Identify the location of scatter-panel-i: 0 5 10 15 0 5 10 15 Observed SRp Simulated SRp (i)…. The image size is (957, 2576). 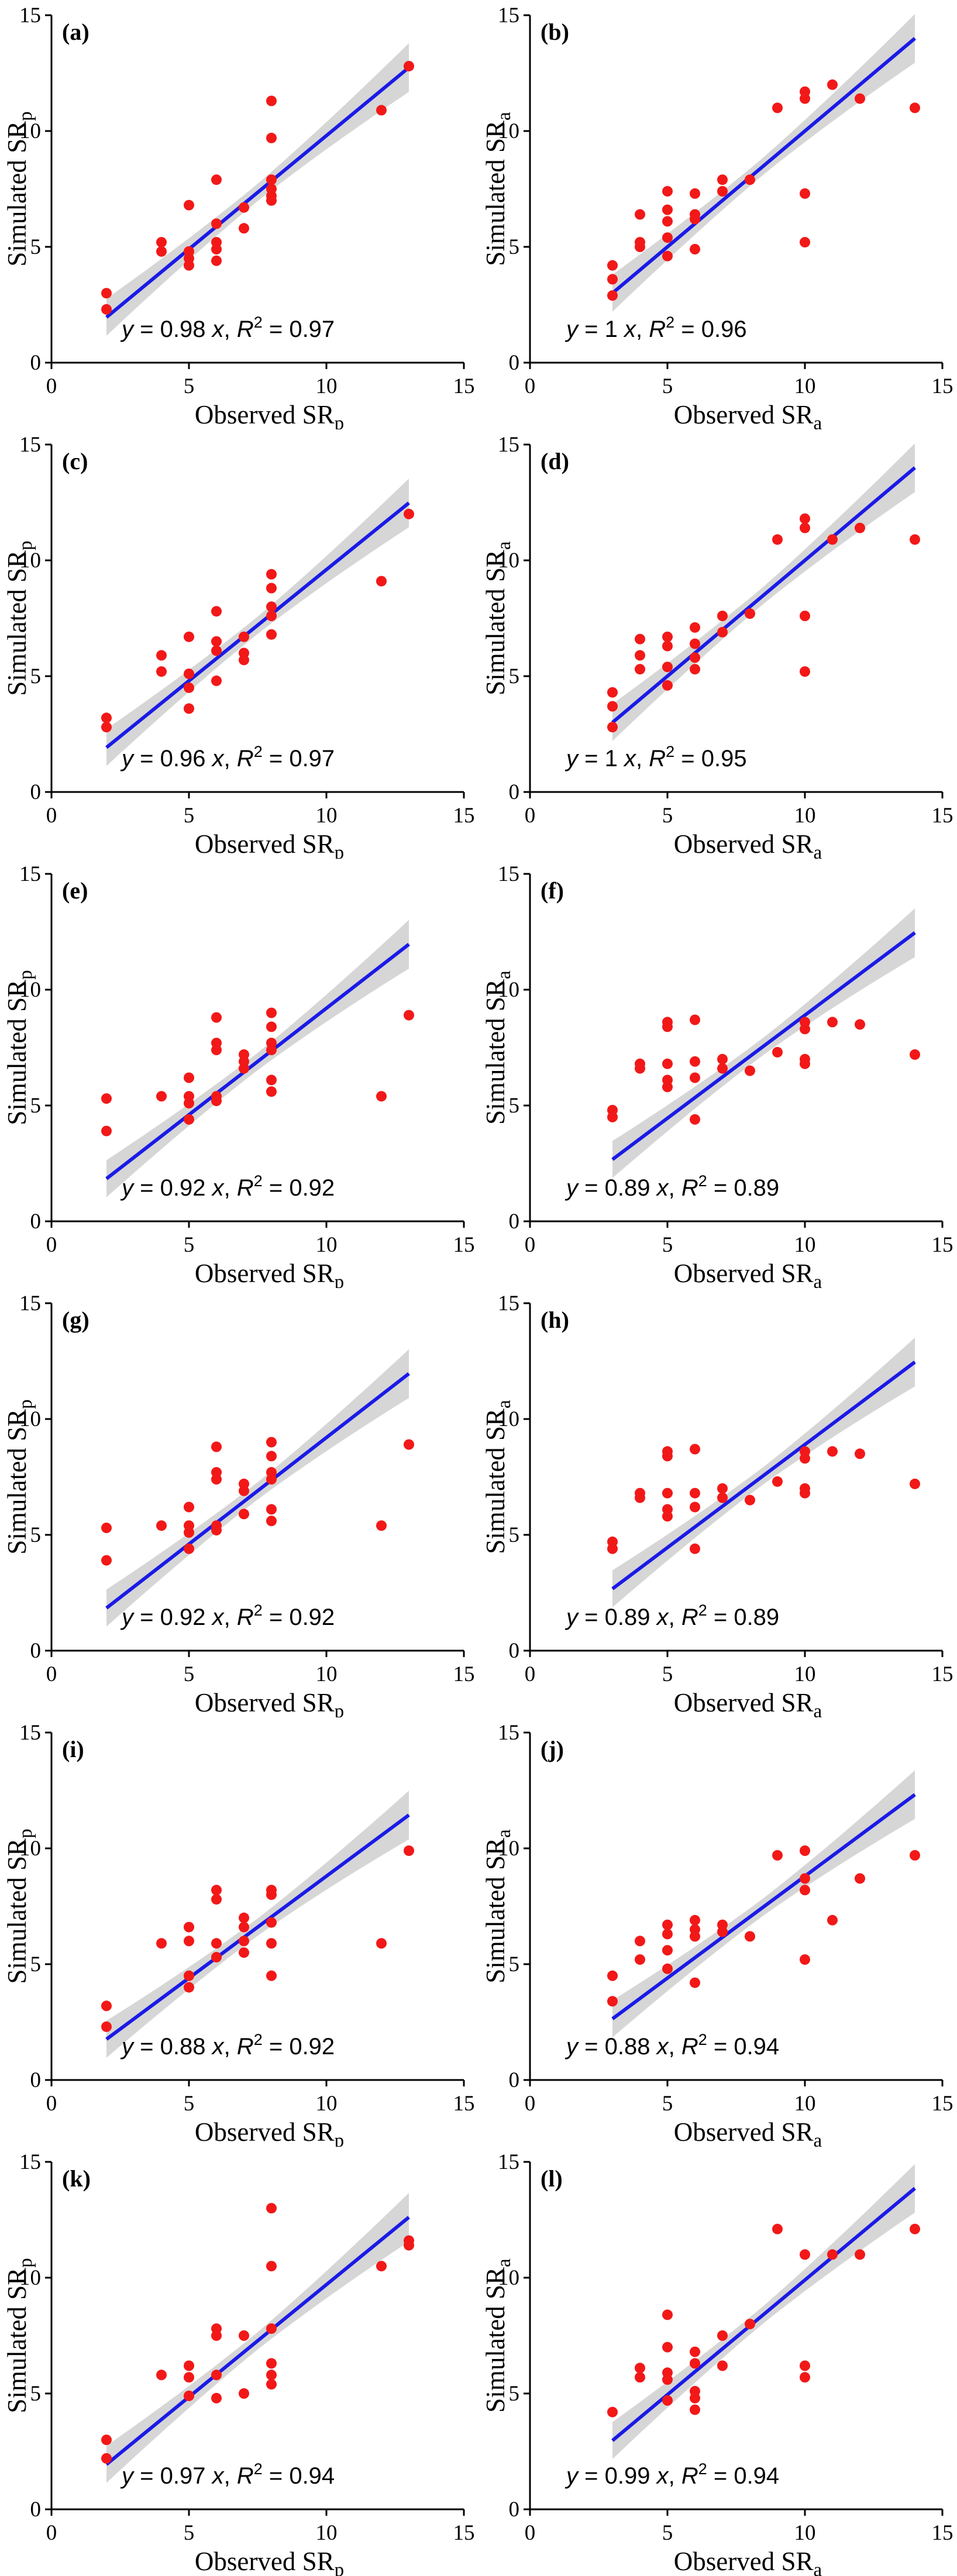
(239, 1932).